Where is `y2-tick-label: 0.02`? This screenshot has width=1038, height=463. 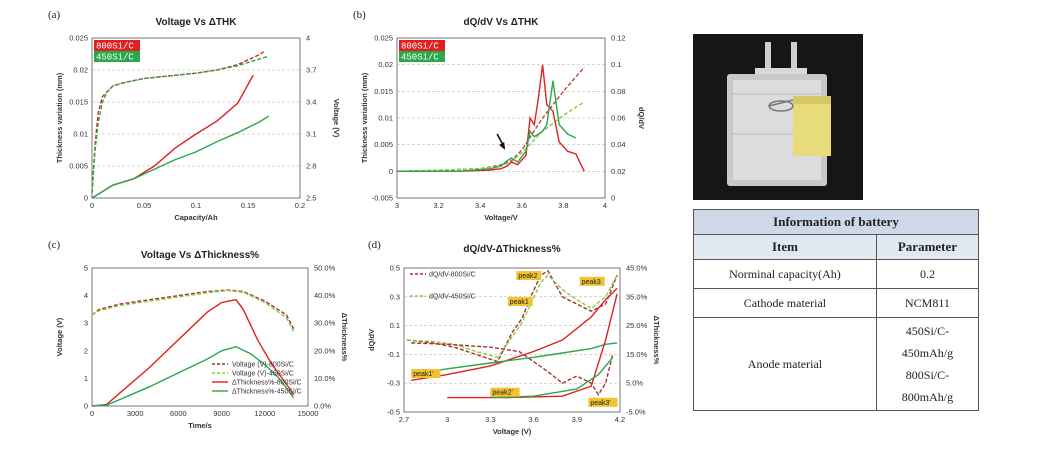 y2-tick-label: 0.02 is located at coordinates (618, 171).